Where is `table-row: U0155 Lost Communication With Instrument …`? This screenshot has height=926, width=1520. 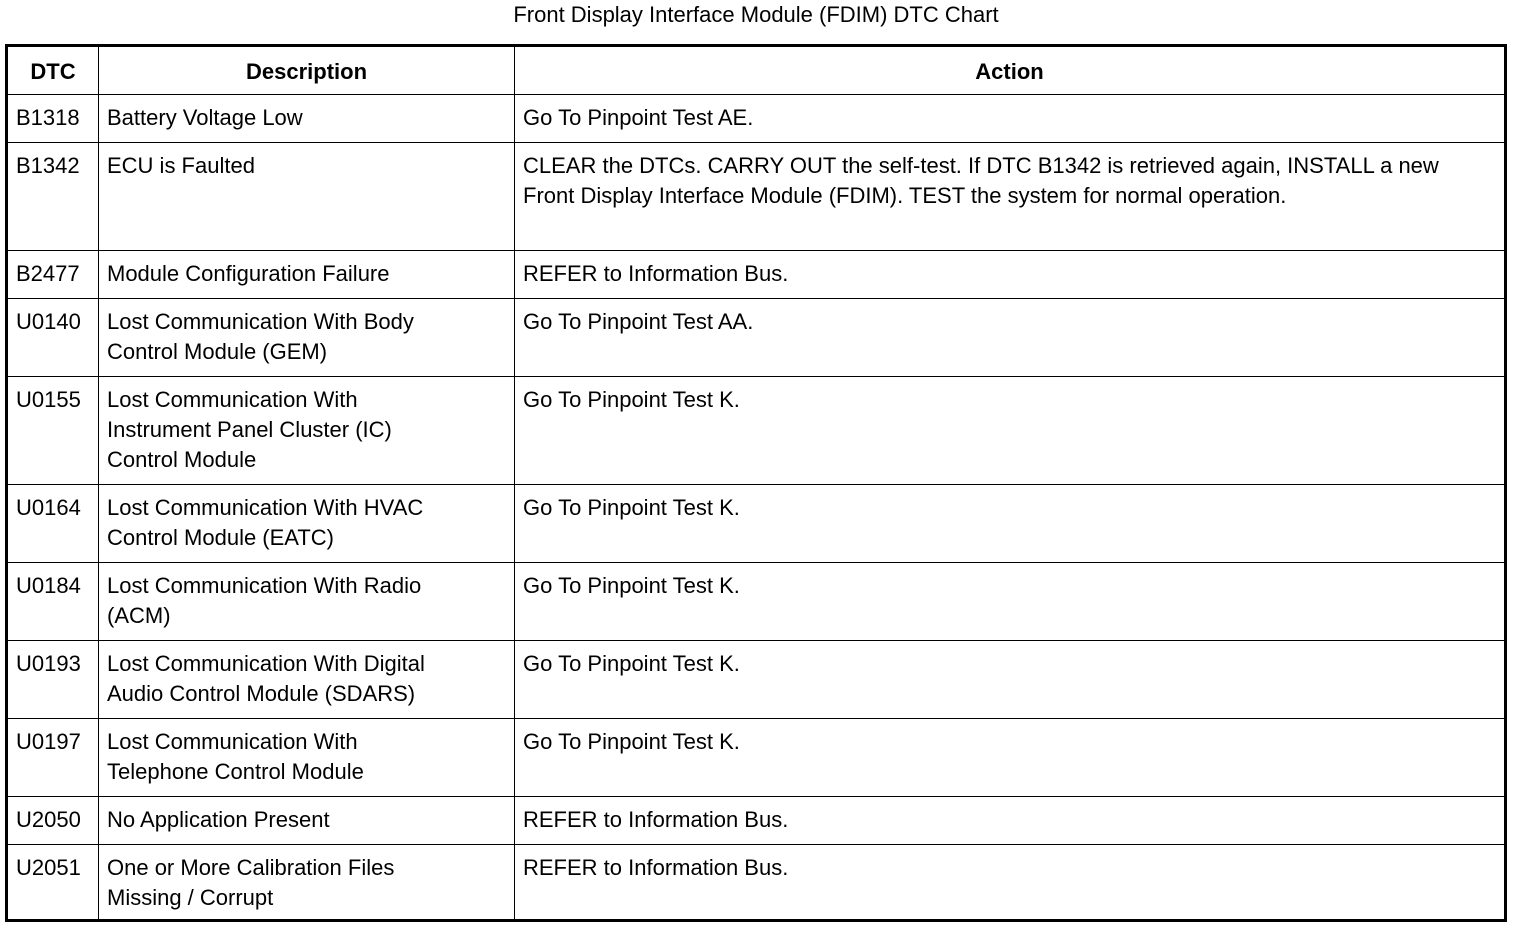 table-row: U0155 Lost Communication With Instrument … is located at coordinates (756, 430).